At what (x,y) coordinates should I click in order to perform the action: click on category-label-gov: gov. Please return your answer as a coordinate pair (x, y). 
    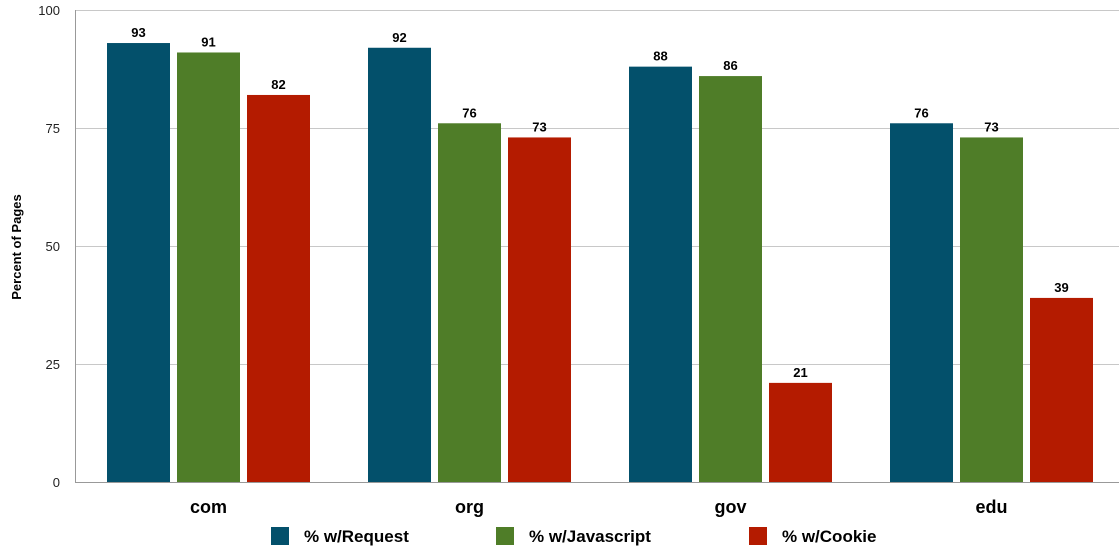
    Looking at the image, I should click on (730, 507).